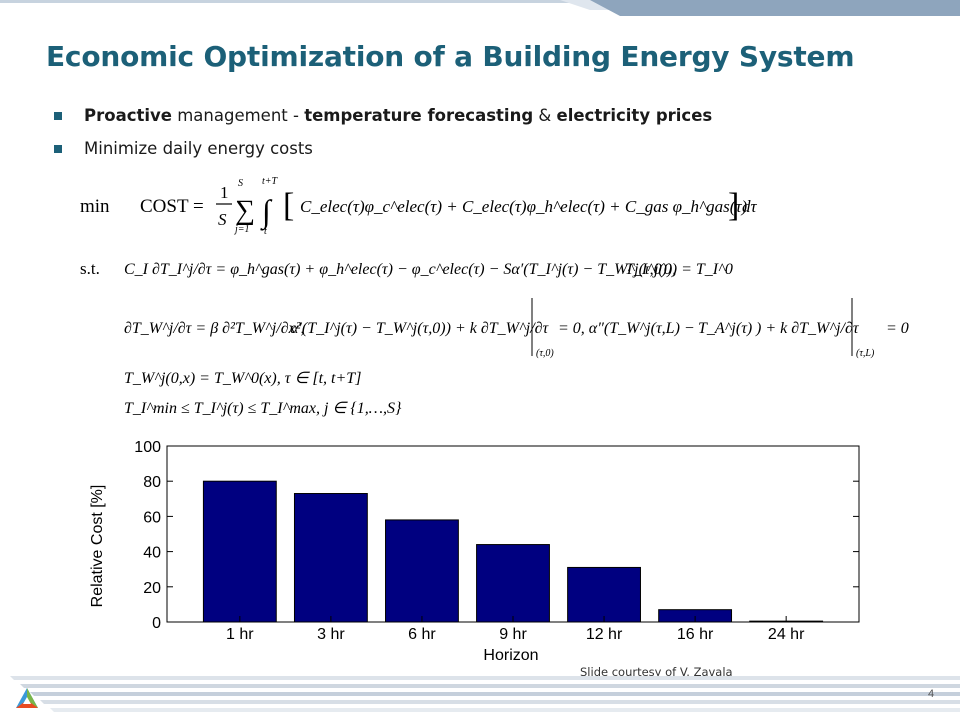  Describe the element at coordinates (897, 328) in the screenshot. I see `svg-text: = 0` at that location.